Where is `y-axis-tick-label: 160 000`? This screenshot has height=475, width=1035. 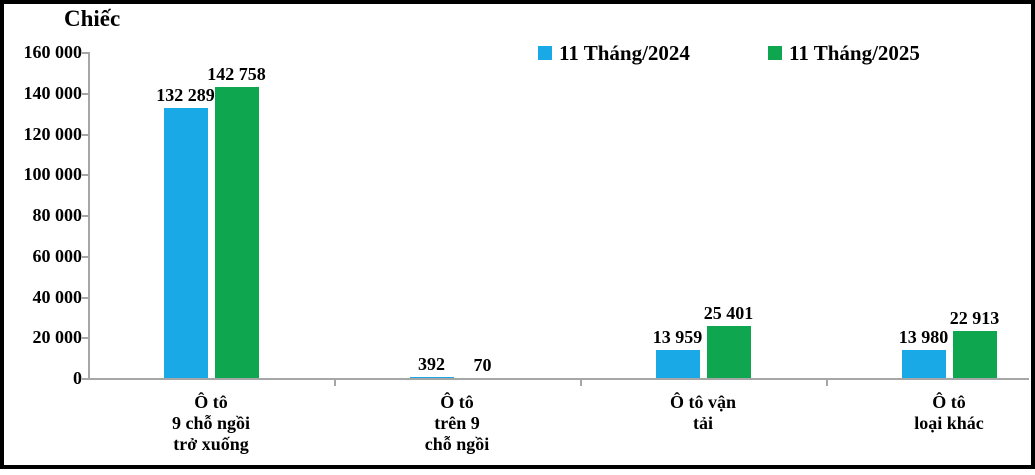 y-axis-tick-label: 160 000 is located at coordinates (53, 52).